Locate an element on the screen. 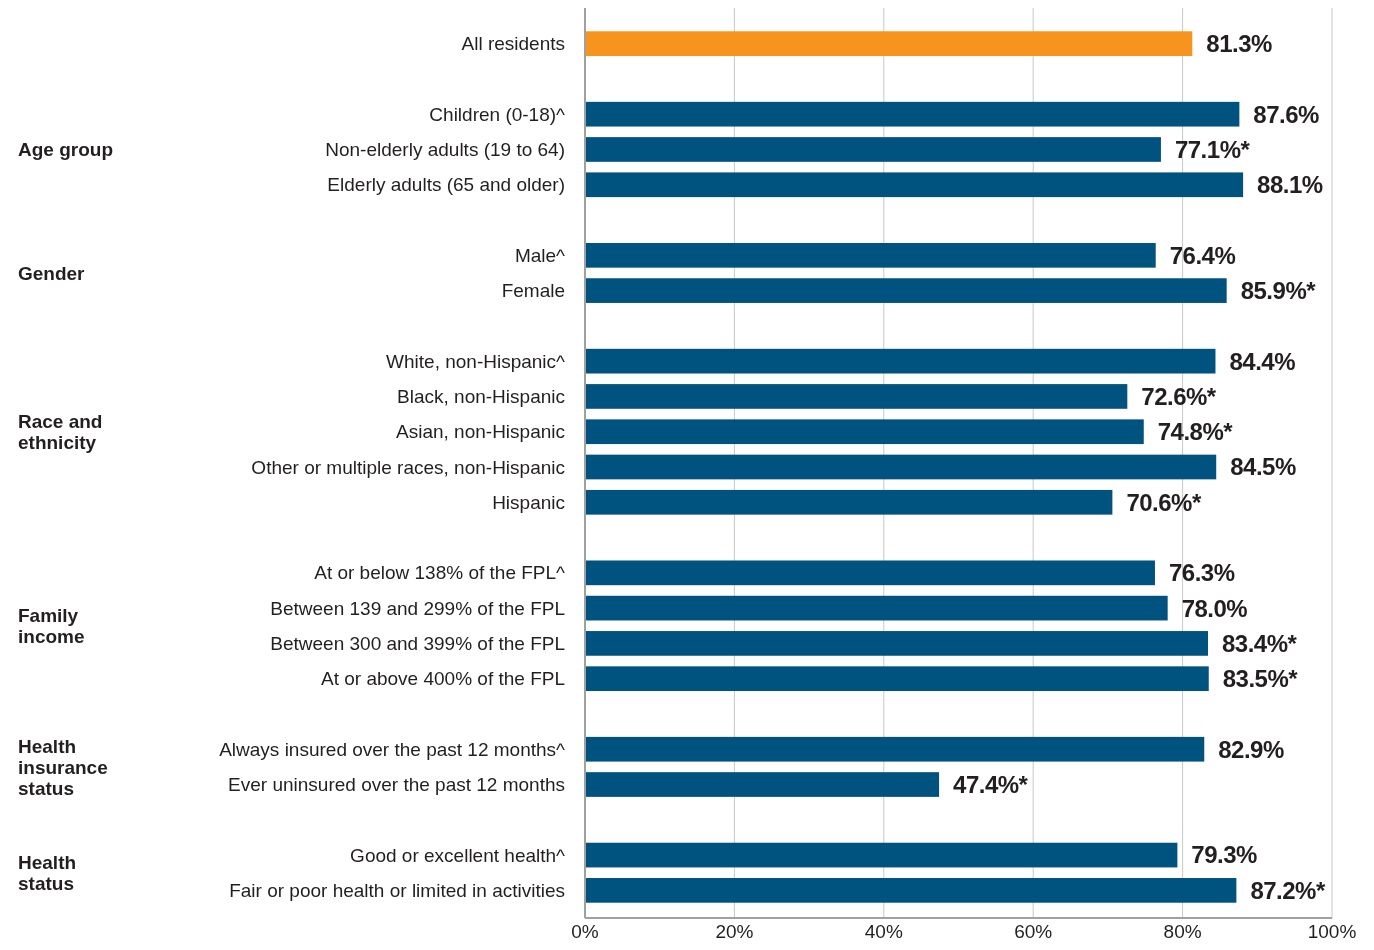 This screenshot has width=1374, height=950. y-tick-label: Fair or poor health or limited in activities is located at coordinates (397, 891).